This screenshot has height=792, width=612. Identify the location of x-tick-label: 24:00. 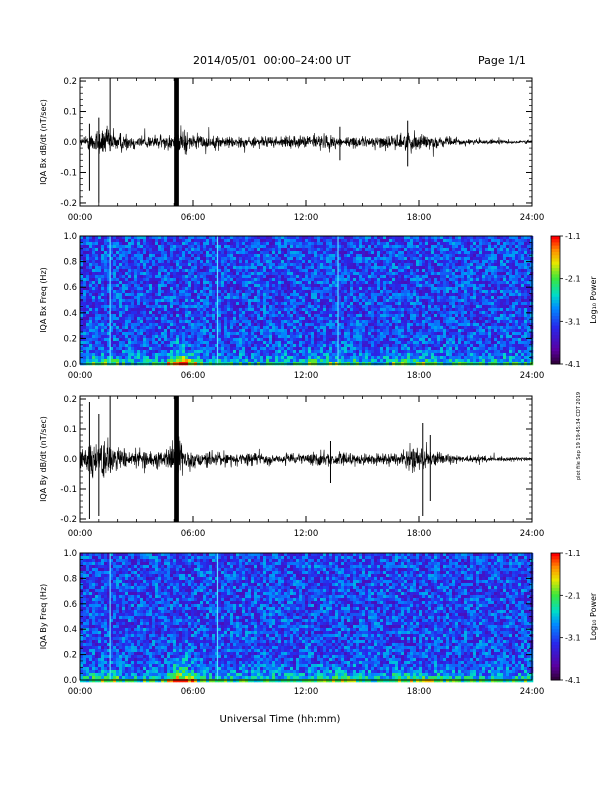
(532, 218).